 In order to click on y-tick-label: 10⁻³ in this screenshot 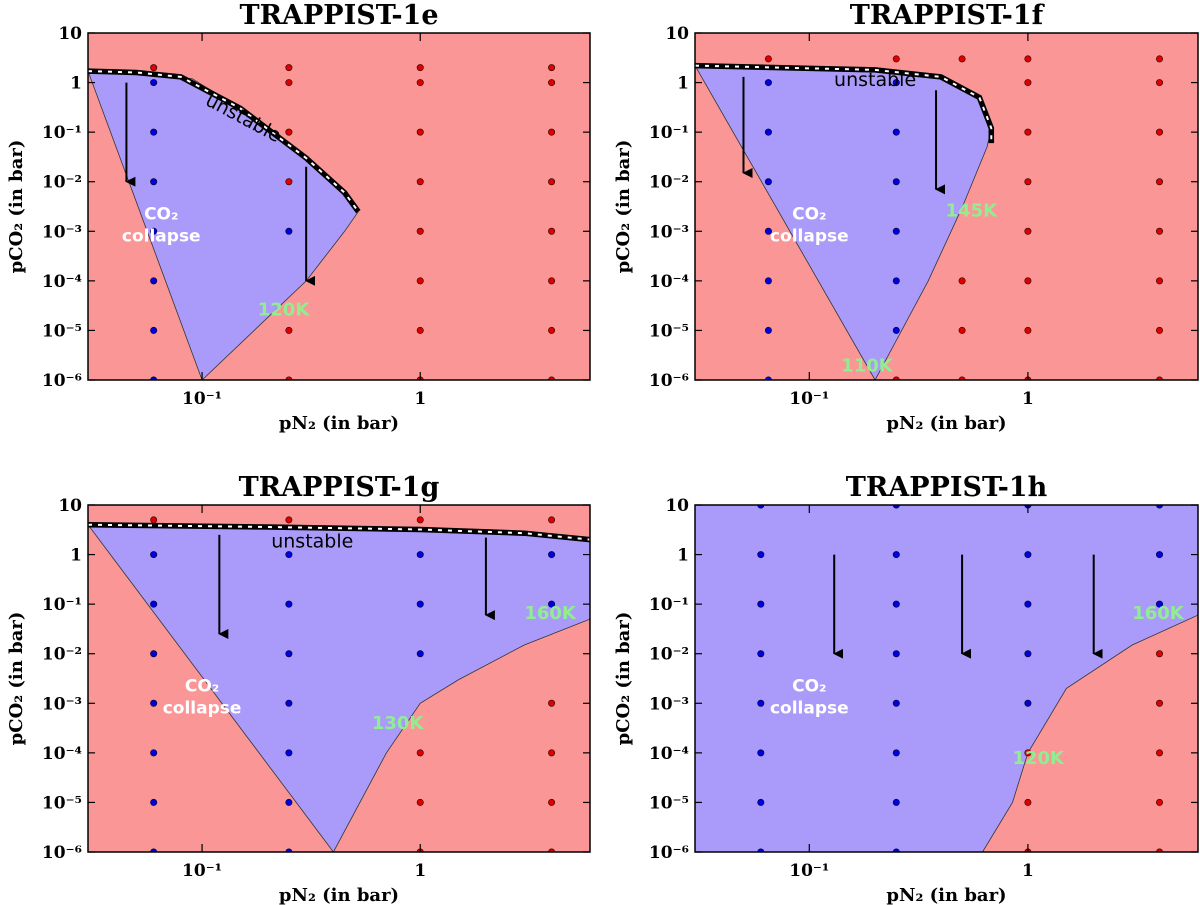, I will do `click(669, 232)`.